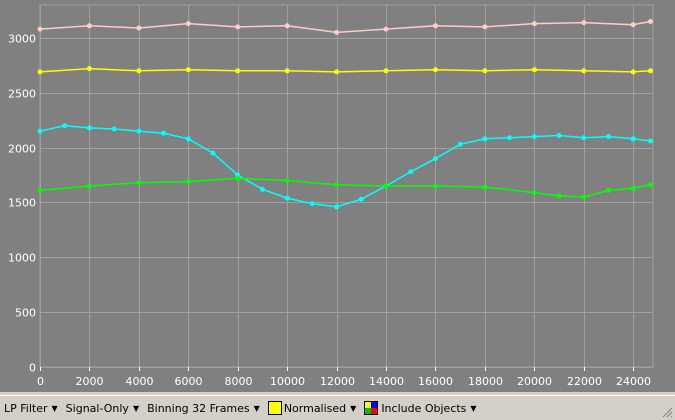  I want to click on x-tick-label: 0, so click(40, 381).